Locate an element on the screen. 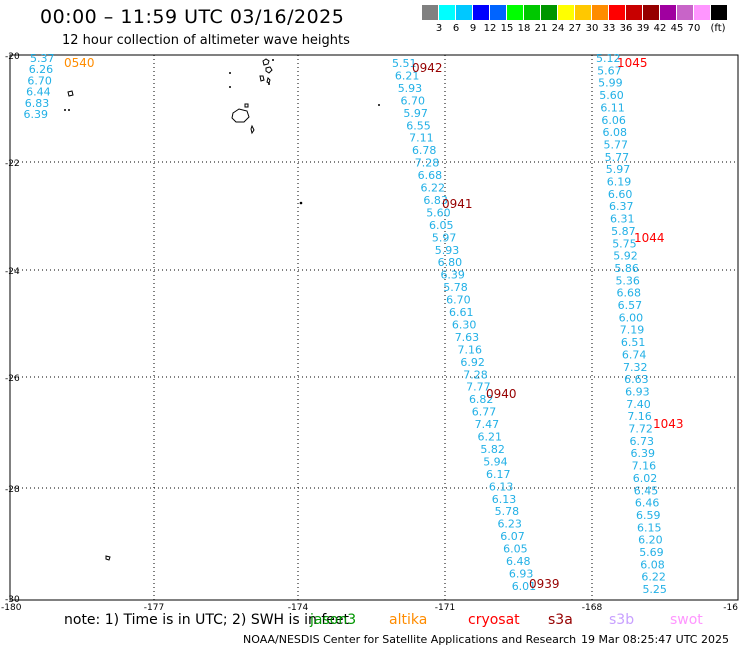 This screenshot has width=740, height=650. wave-height-label: 6.19 is located at coordinates (619, 182).